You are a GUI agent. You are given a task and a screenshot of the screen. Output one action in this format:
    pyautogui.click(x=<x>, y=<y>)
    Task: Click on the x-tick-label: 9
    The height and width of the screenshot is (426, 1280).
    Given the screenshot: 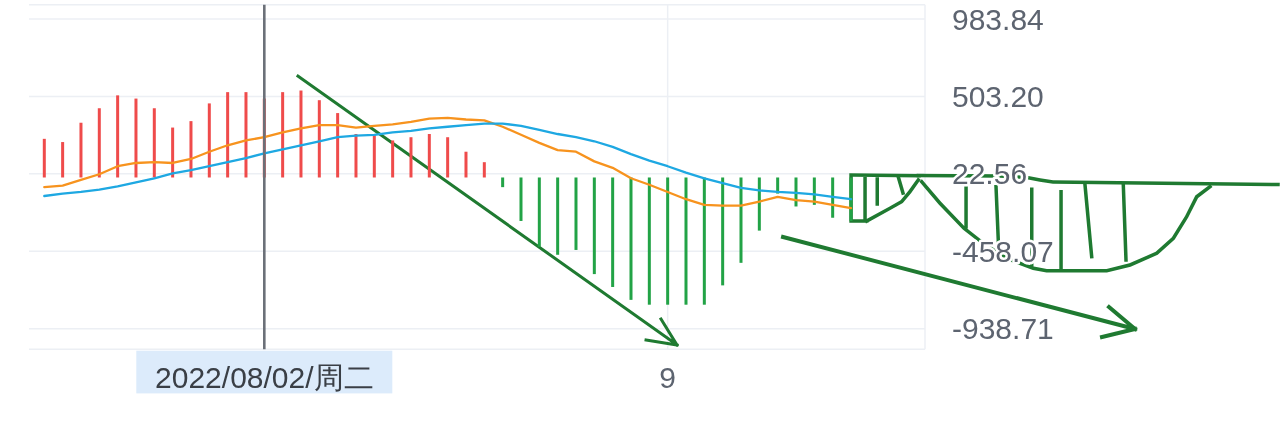 What is the action you would take?
    pyautogui.click(x=667, y=377)
    